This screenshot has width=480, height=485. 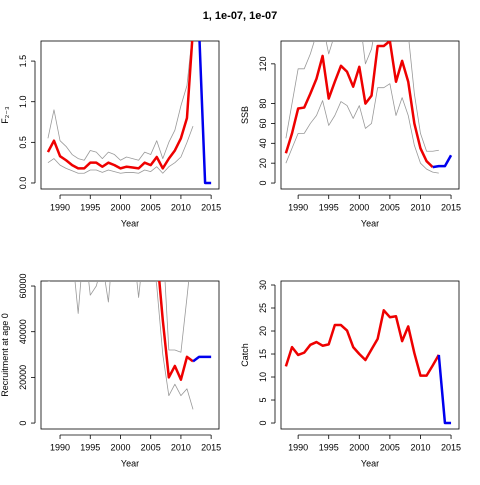 What do you see at coordinates (240, 16) in the screenshot?
I see `figure-title: 1, 1e-07, 1e-07` at bounding box center [240, 16].